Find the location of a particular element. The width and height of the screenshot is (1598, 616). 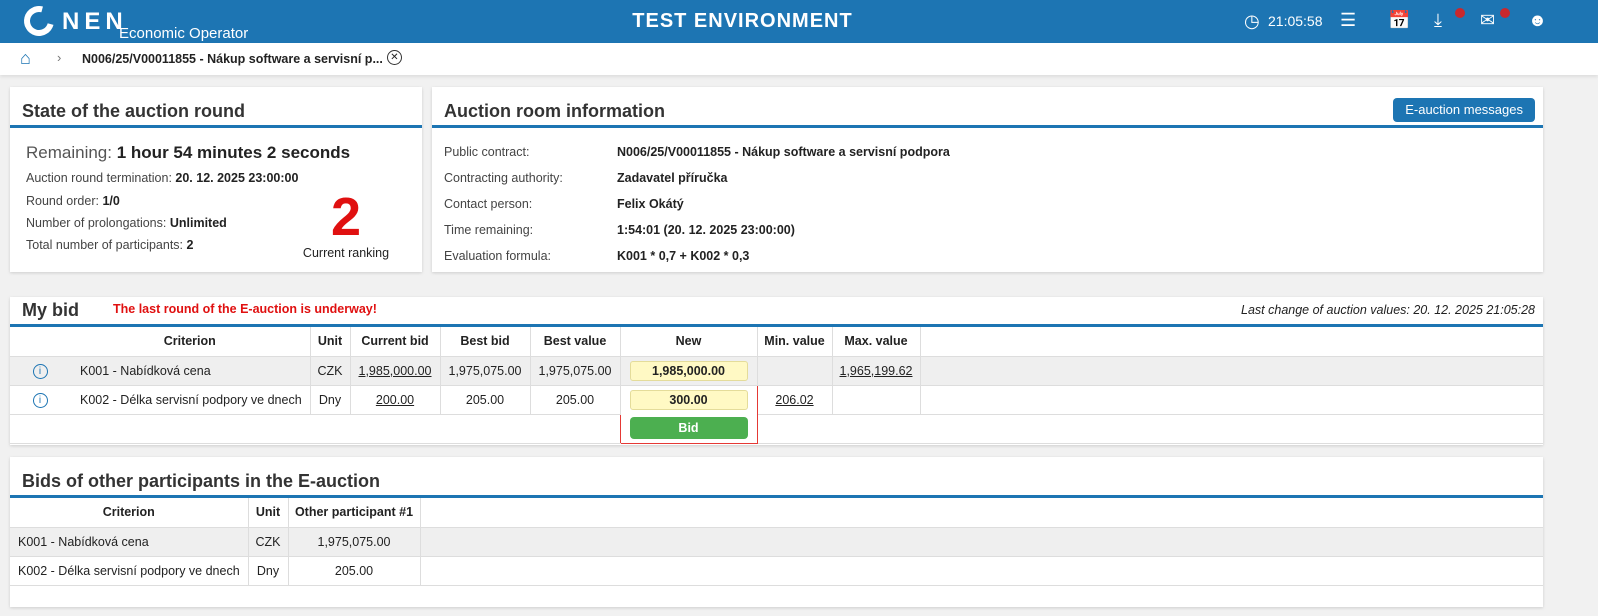

termination-label: Auction round termination: is located at coordinates (99, 178).